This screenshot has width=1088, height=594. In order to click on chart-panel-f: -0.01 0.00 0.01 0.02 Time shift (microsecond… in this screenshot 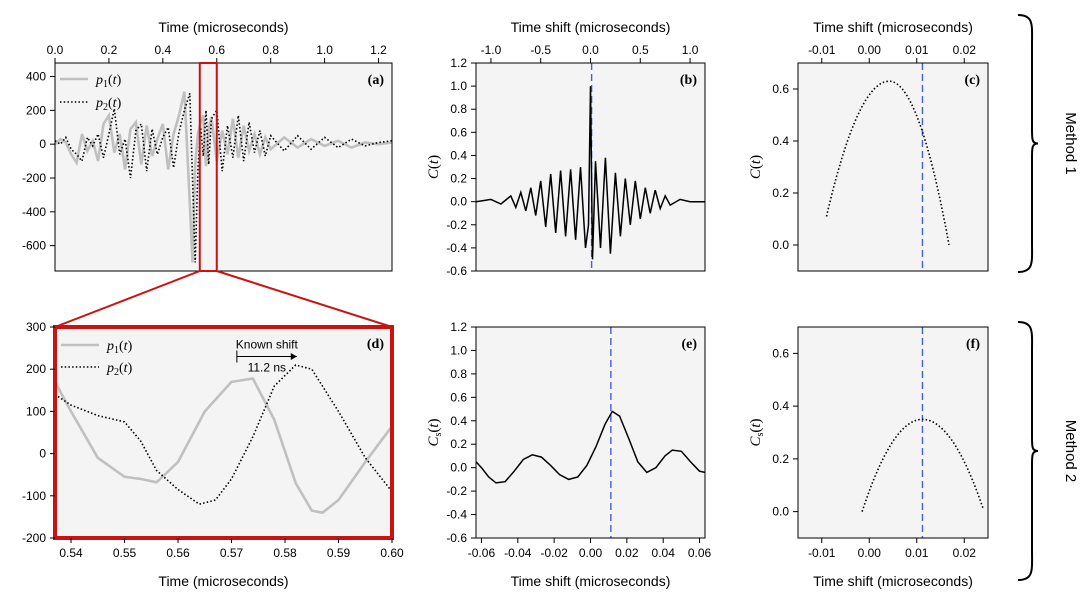, I will do `click(868, 457)`.